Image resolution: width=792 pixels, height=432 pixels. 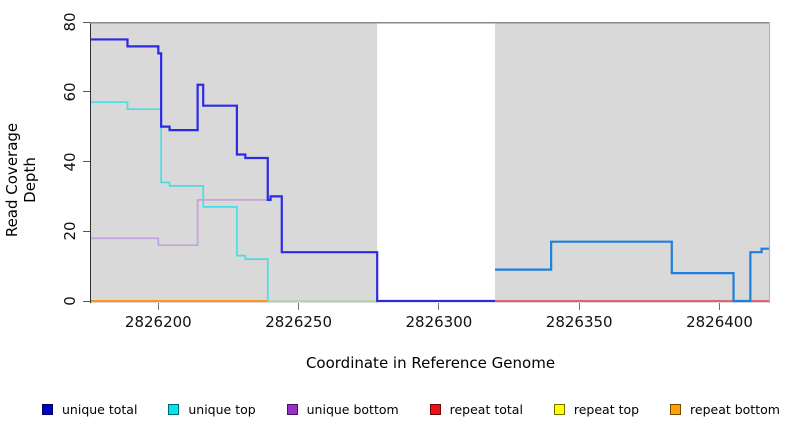 I want to click on x-tick-label: 2826250, so click(x=299, y=322).